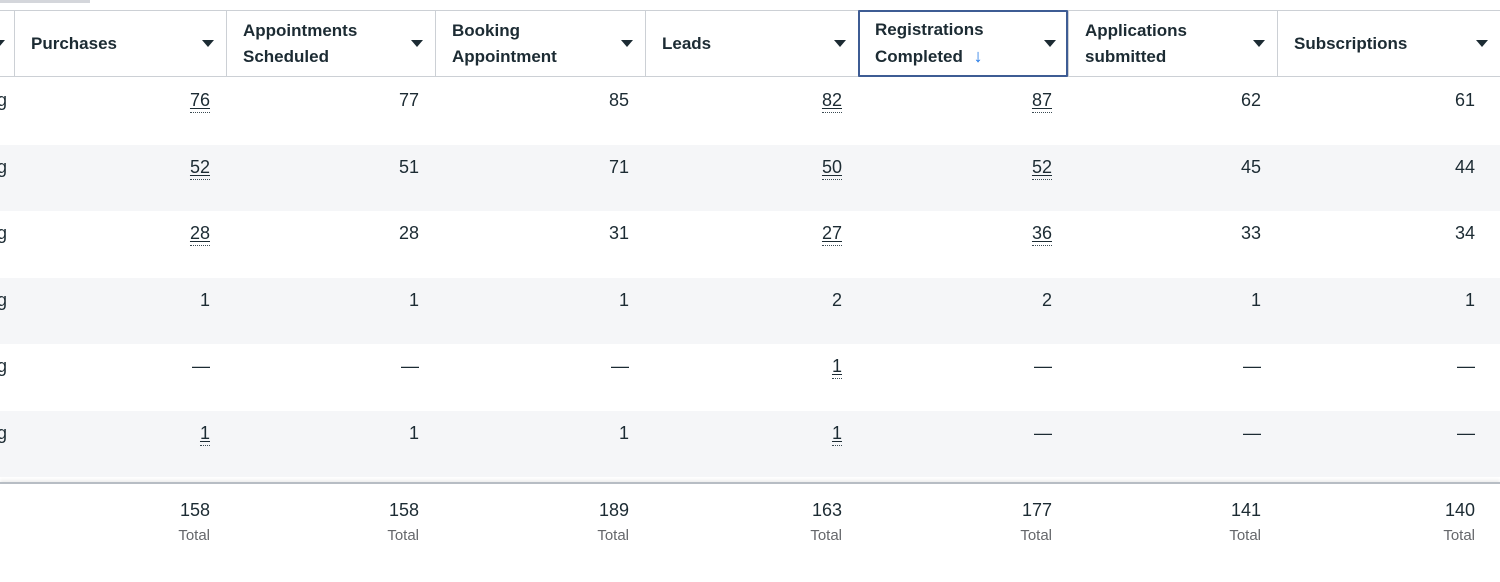 The width and height of the screenshot is (1500, 582). I want to click on metric-cell-applications: 62, so click(1250, 100).